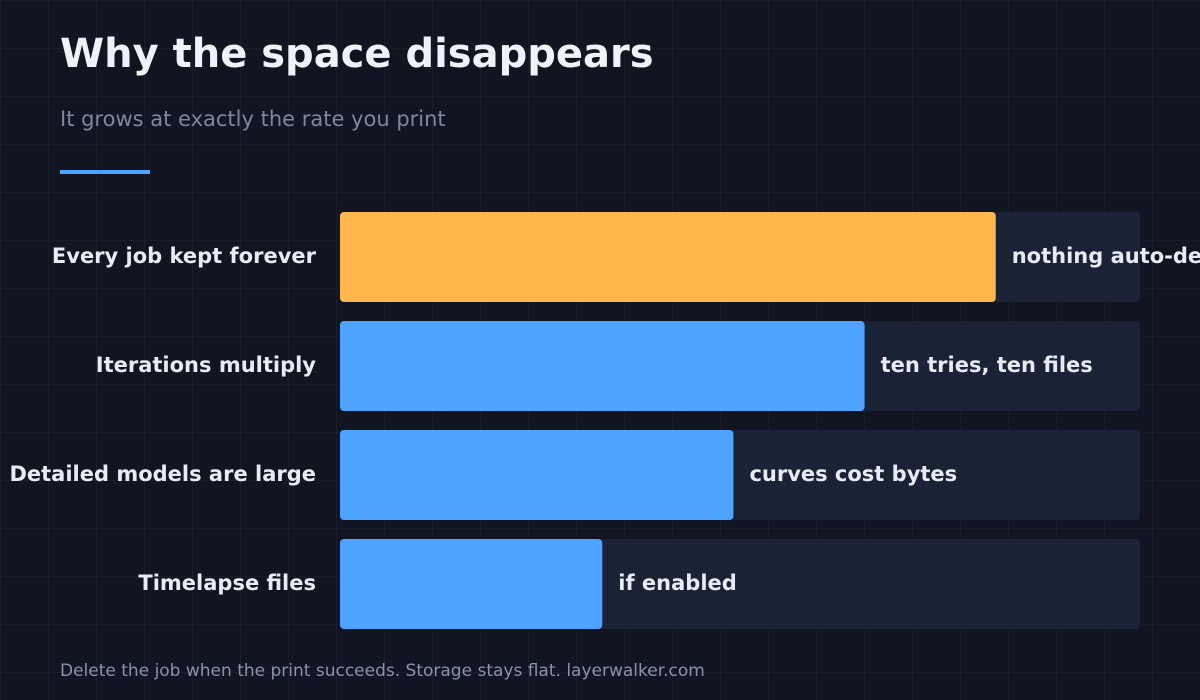  I want to click on chart-title: Why the space disappears, so click(357, 54).